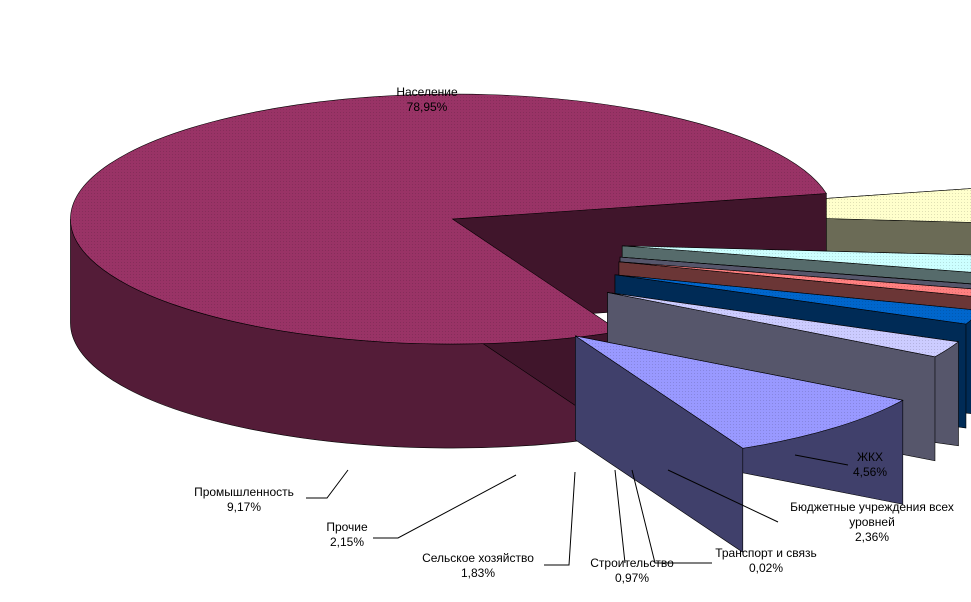 Image resolution: width=971 pixels, height=602 pixels. I want to click on slice-label-3: Транспорт и связь 0,02%, so click(766, 560).